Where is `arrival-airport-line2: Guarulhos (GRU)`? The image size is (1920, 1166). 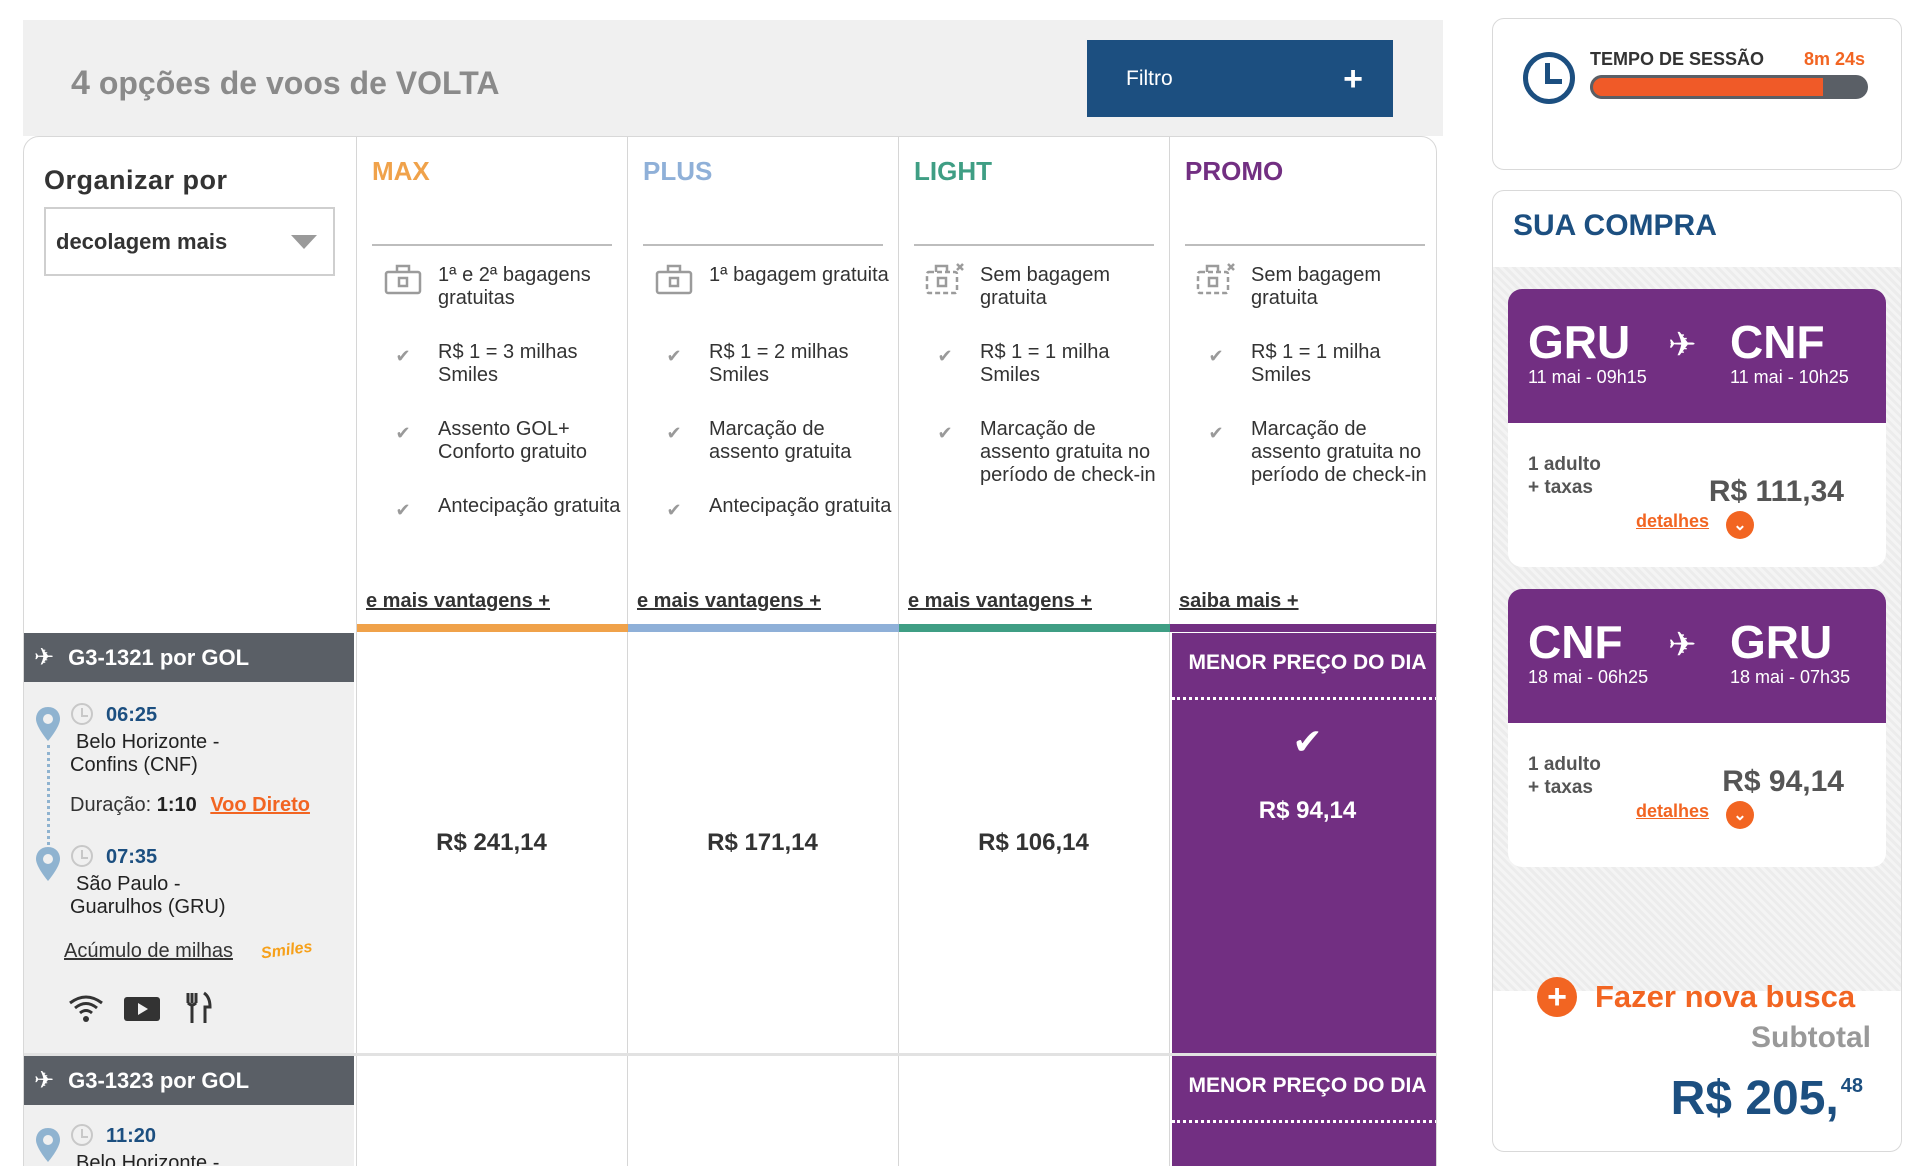
arrival-airport-line2: Guarulhos (GRU) is located at coordinates (148, 907).